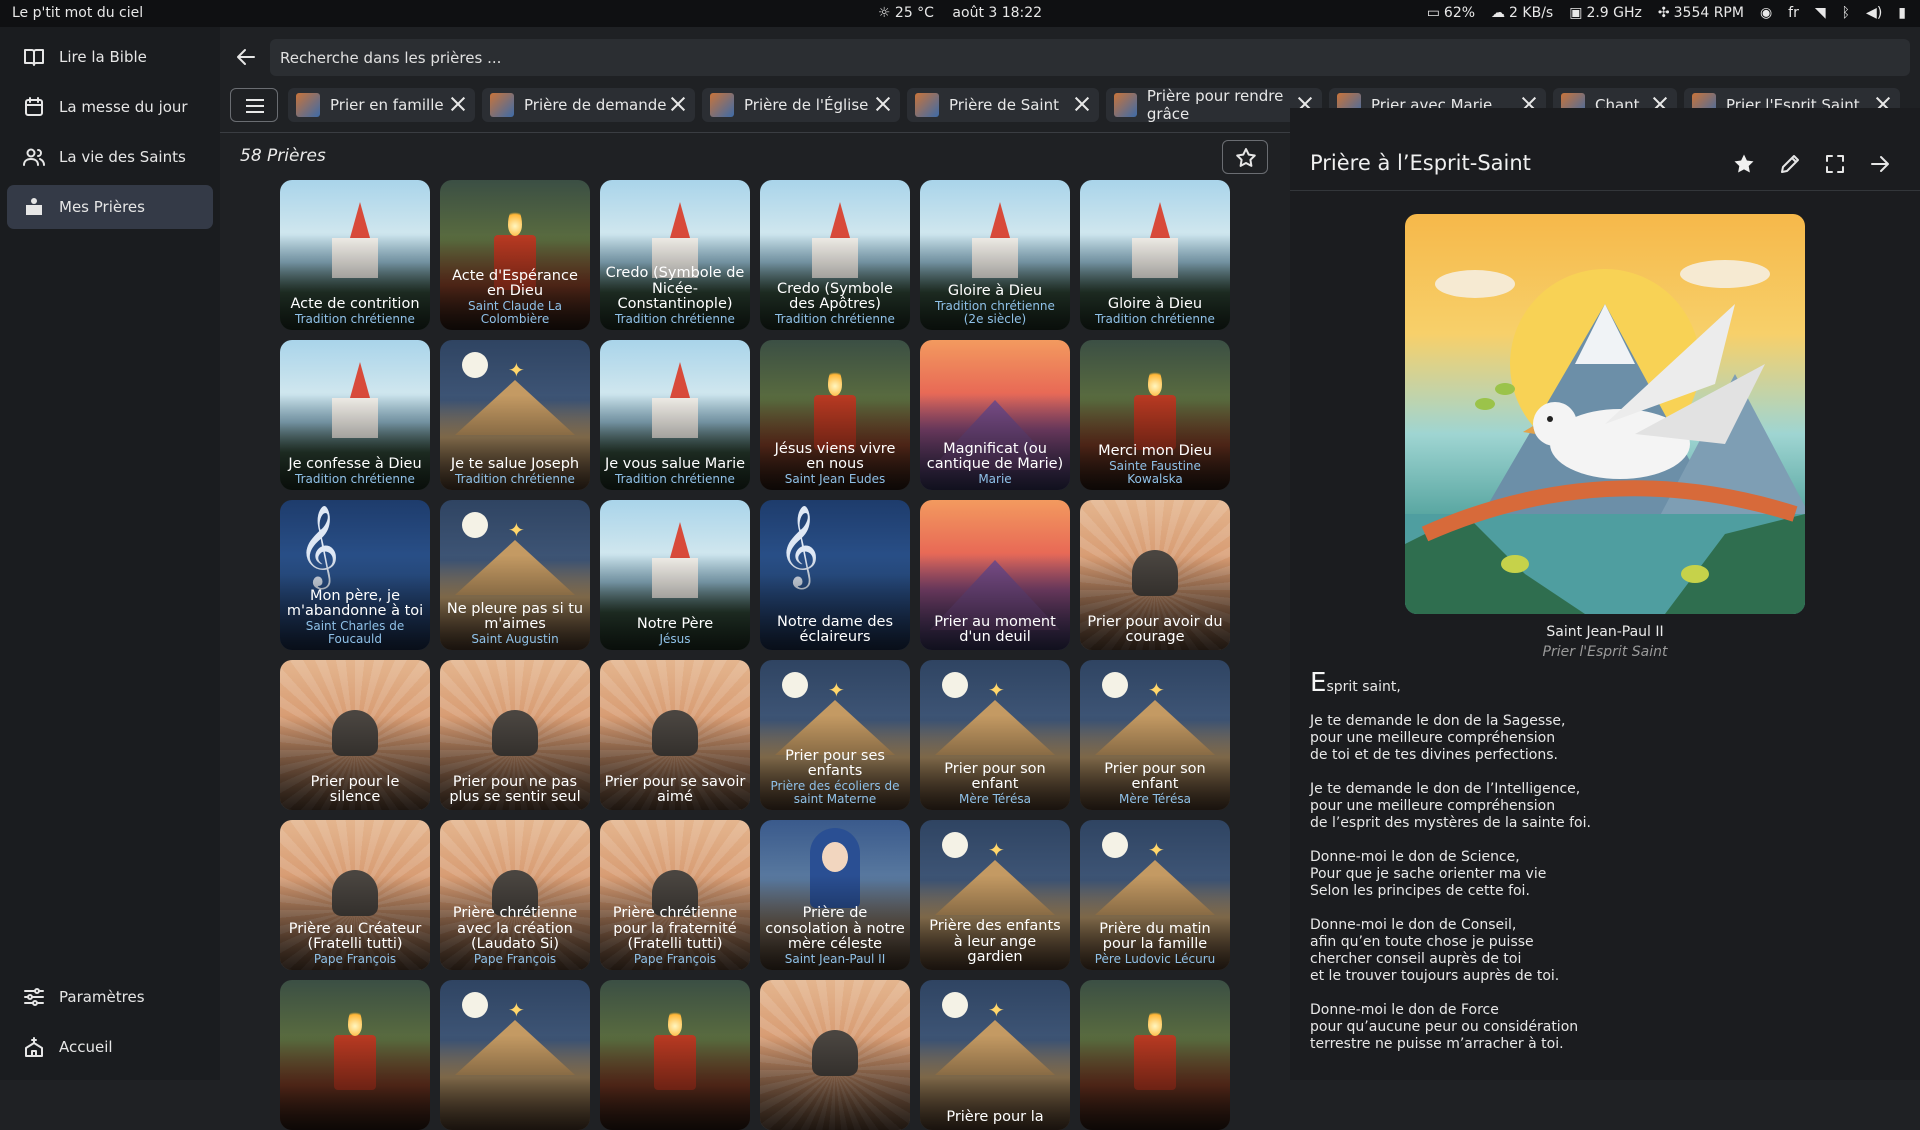 This screenshot has width=1920, height=1130. I want to click on card-caption: Gloire à Dieu Tradition chrétienne, so click(1155, 311).